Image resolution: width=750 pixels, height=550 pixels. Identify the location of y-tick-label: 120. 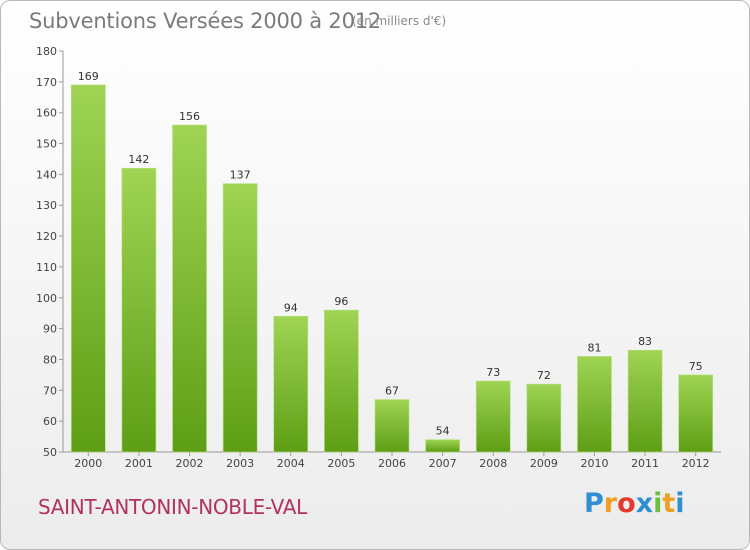
(46, 236).